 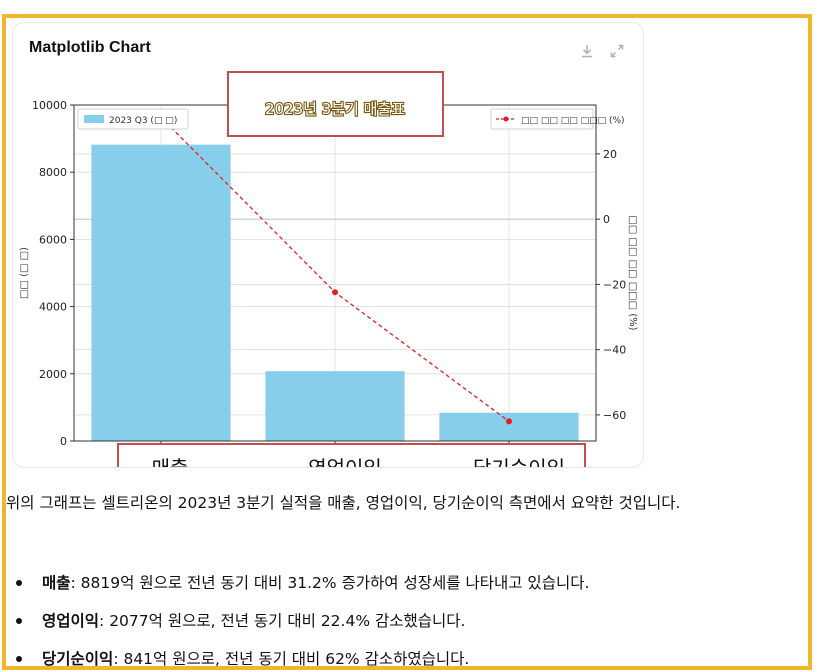 What do you see at coordinates (90, 47) in the screenshot?
I see `card-title: Matplotlib Chart` at bounding box center [90, 47].